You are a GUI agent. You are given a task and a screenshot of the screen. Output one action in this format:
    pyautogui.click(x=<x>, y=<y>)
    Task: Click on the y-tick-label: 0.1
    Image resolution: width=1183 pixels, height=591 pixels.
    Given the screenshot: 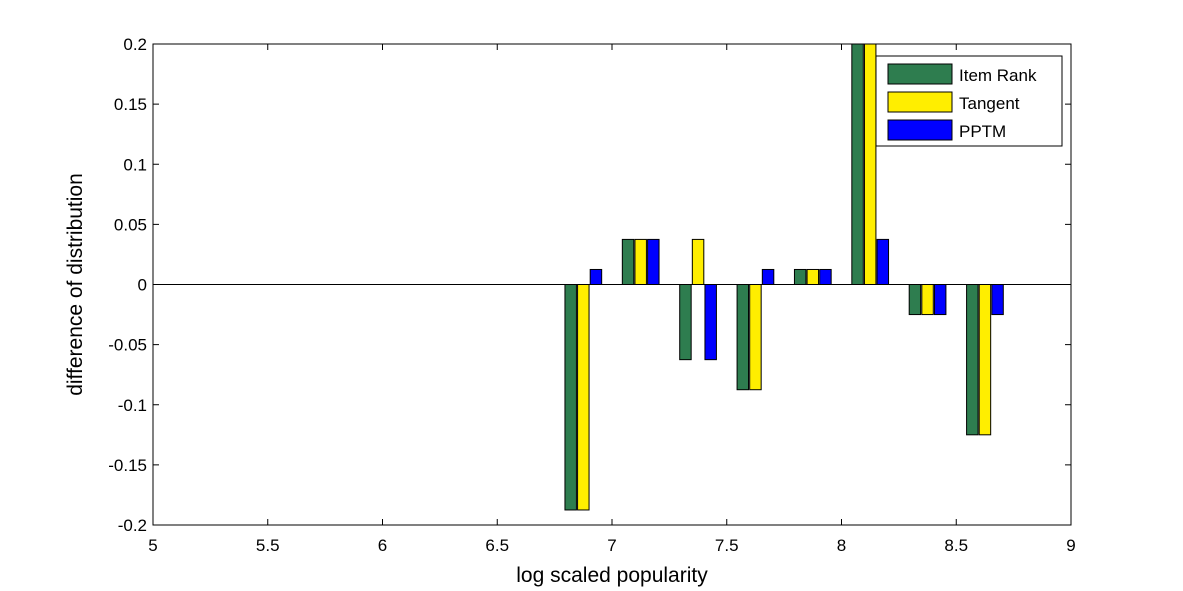 What is the action you would take?
    pyautogui.click(x=135, y=164)
    